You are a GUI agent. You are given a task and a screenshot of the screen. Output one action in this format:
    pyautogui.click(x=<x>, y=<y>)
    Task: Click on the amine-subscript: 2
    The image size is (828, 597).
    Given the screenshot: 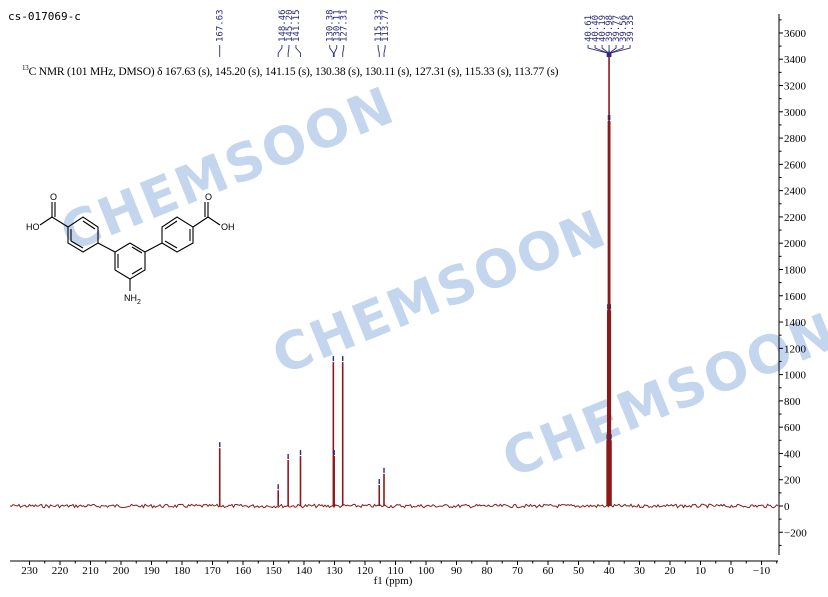 What is the action you would take?
    pyautogui.click(x=139, y=302)
    